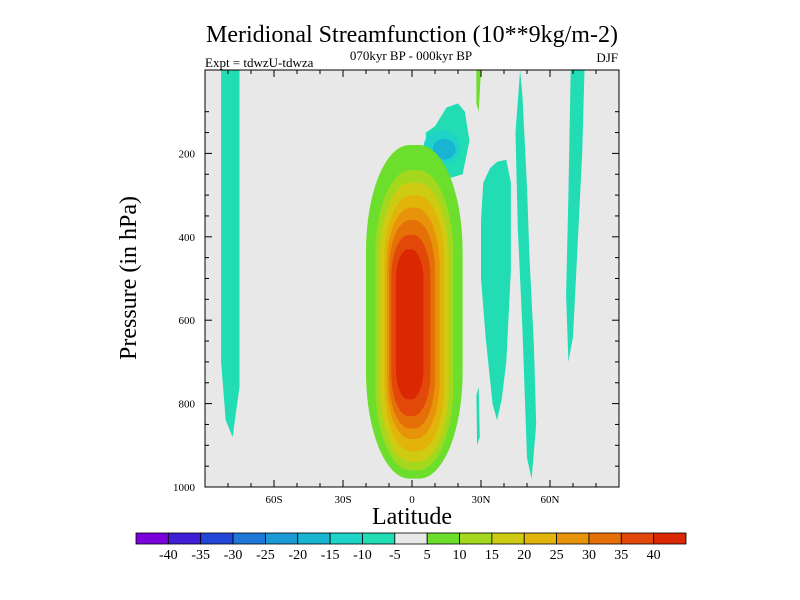 The height and width of the screenshot is (600, 800). What do you see at coordinates (478, 91) in the screenshot?
I see `negative-contour-thin-strip` at bounding box center [478, 91].